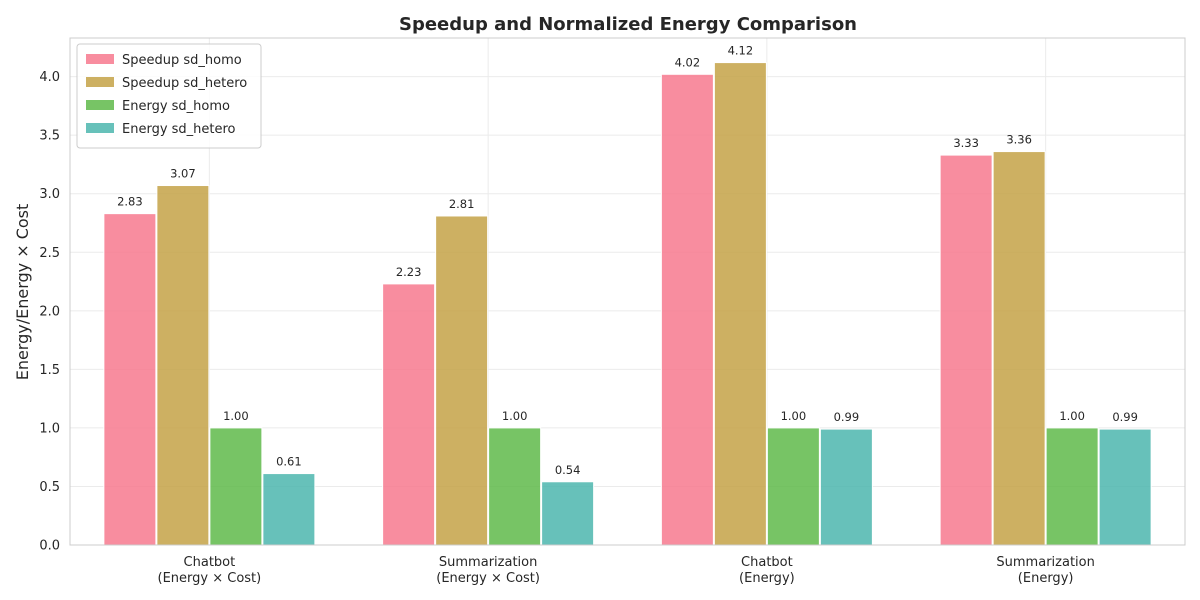  I want to click on data-label: 3.33, so click(966, 143).